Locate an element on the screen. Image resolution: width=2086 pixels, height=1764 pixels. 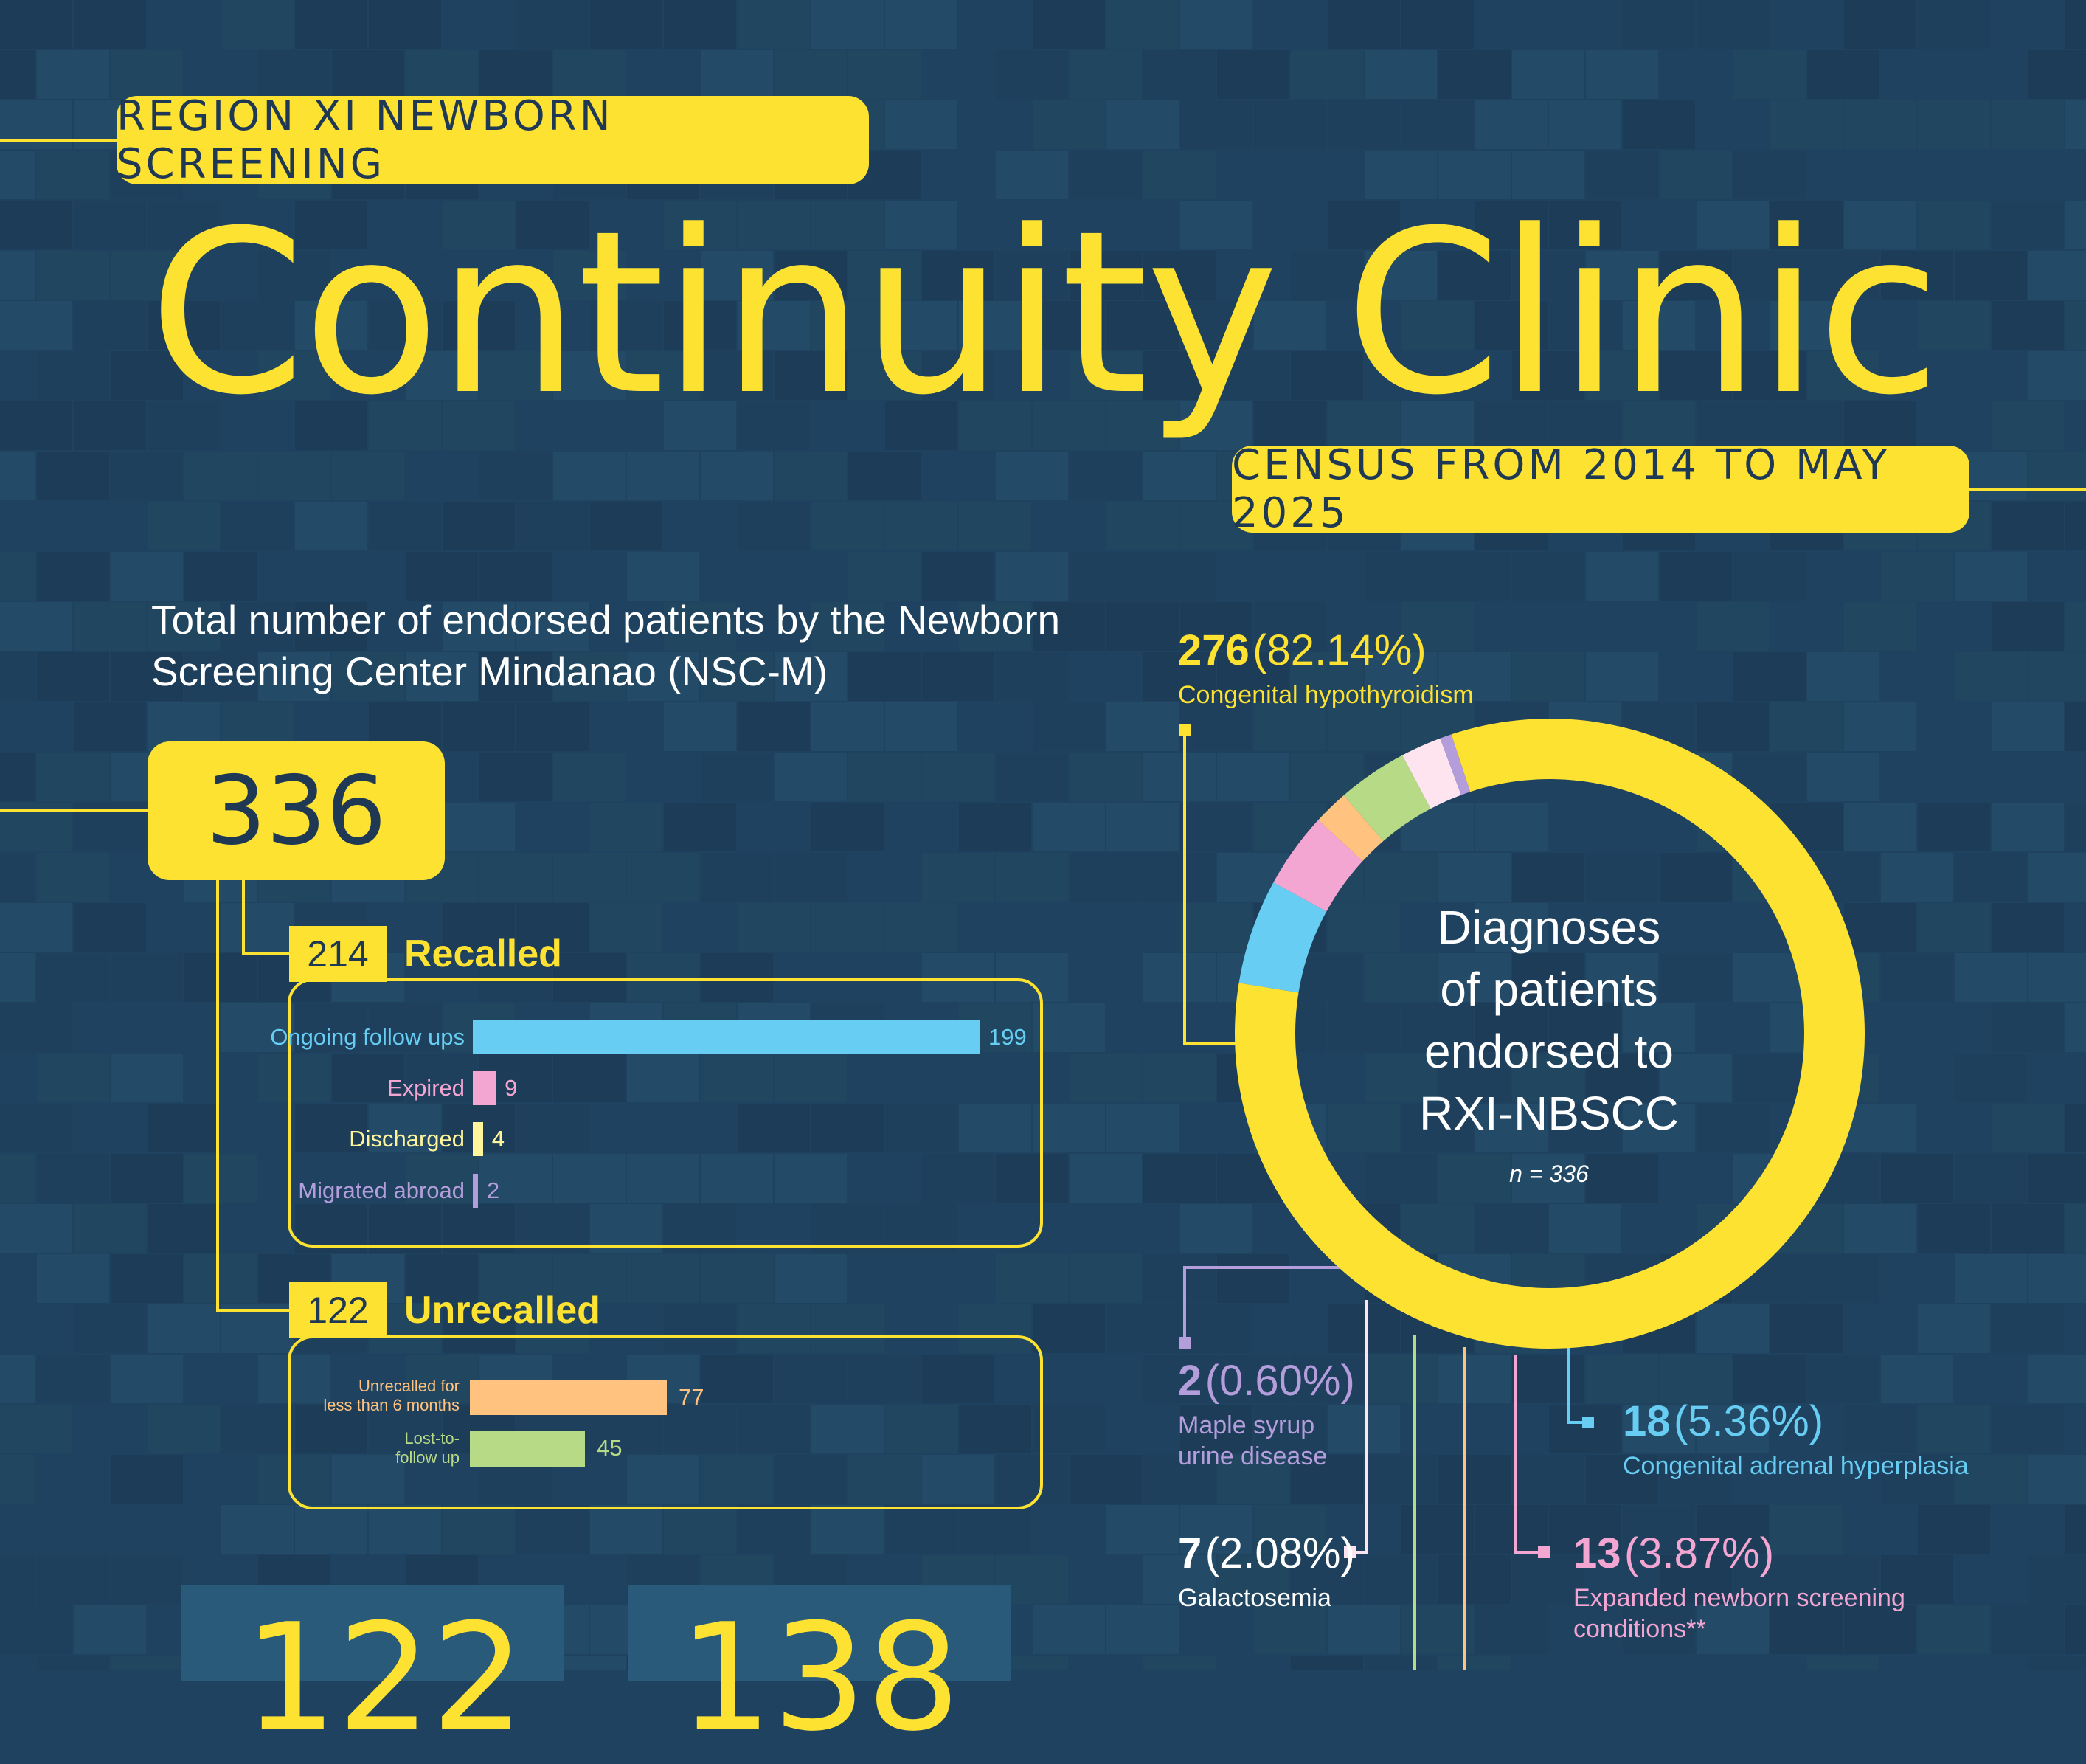
callout-galactosemia: 7 (2.08%) Galactosemia is located at coordinates (1266, 1571).